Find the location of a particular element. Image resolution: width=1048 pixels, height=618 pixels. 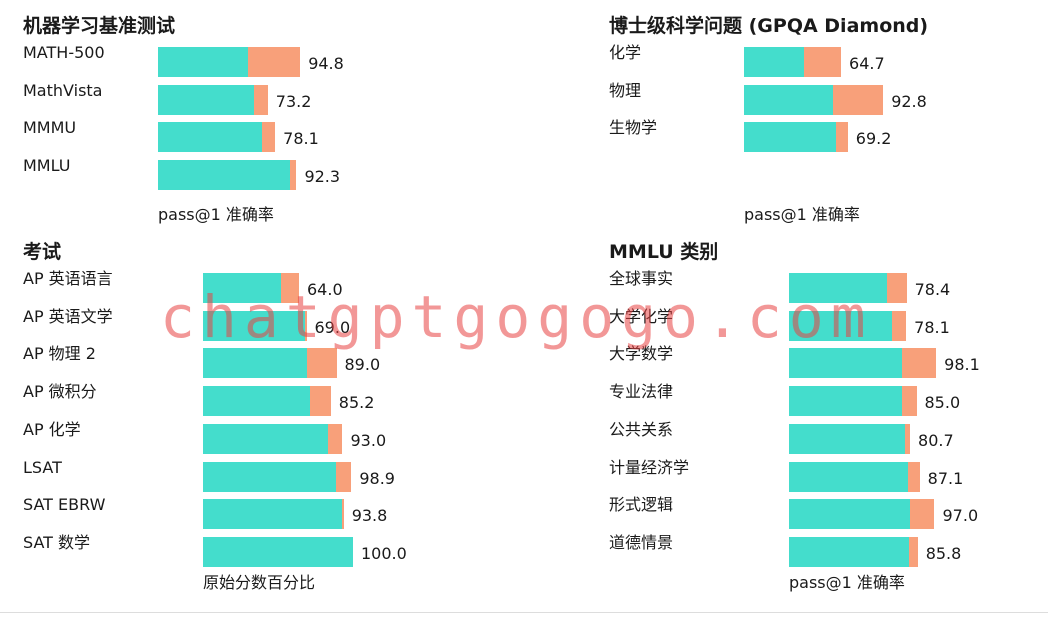

value-label: 93.8 is located at coordinates (369, 516).